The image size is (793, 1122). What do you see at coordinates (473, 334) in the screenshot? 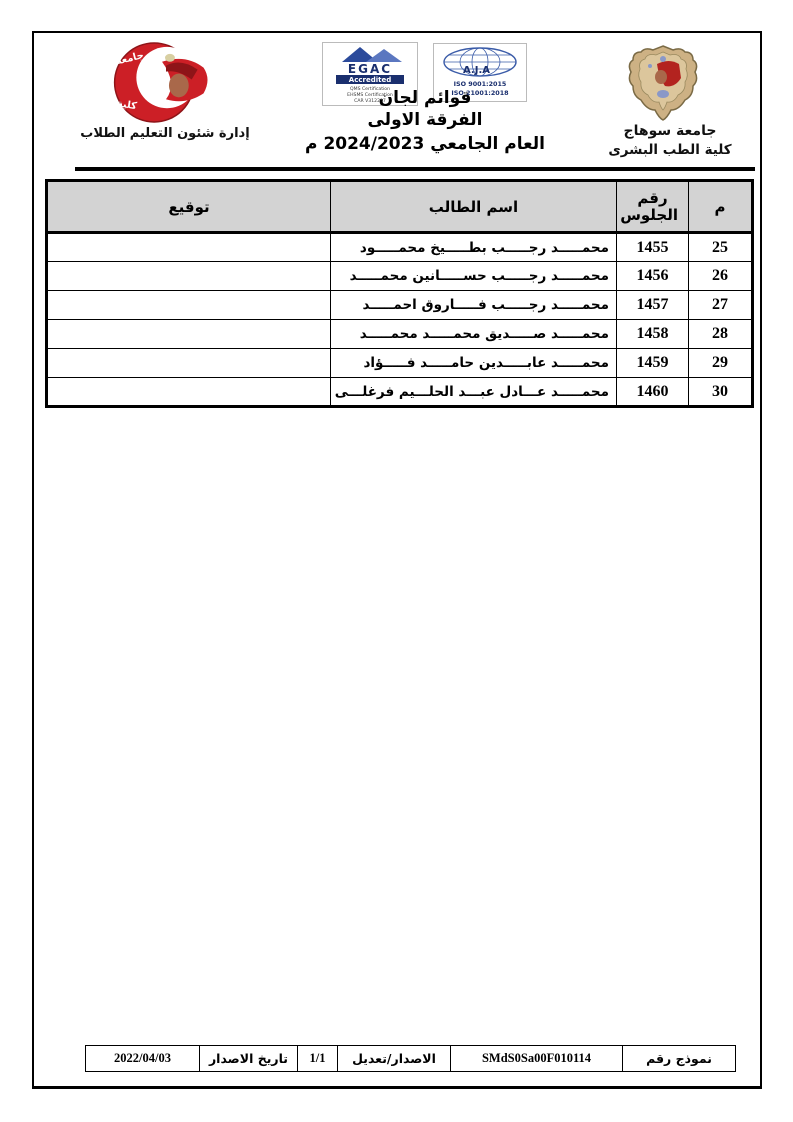
I see `student-name: محمـــــد صـــــديق محمـــــد محمـــــد` at bounding box center [473, 334].